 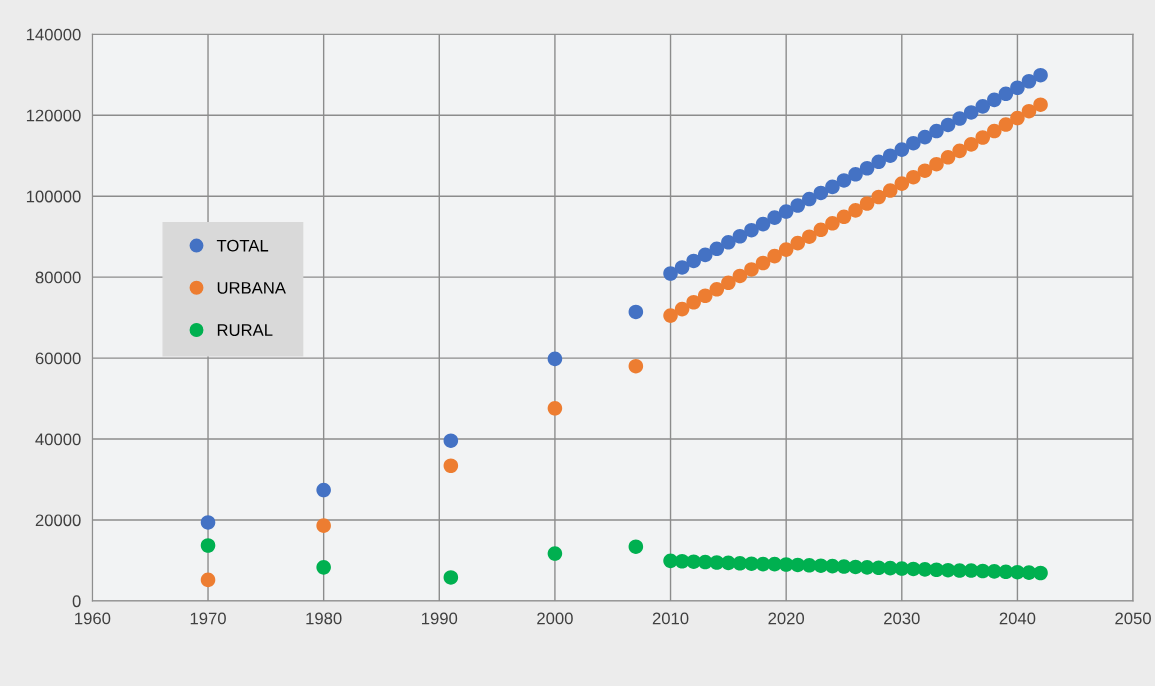 What do you see at coordinates (251, 288) in the screenshot?
I see `legend-label: URBANA` at bounding box center [251, 288].